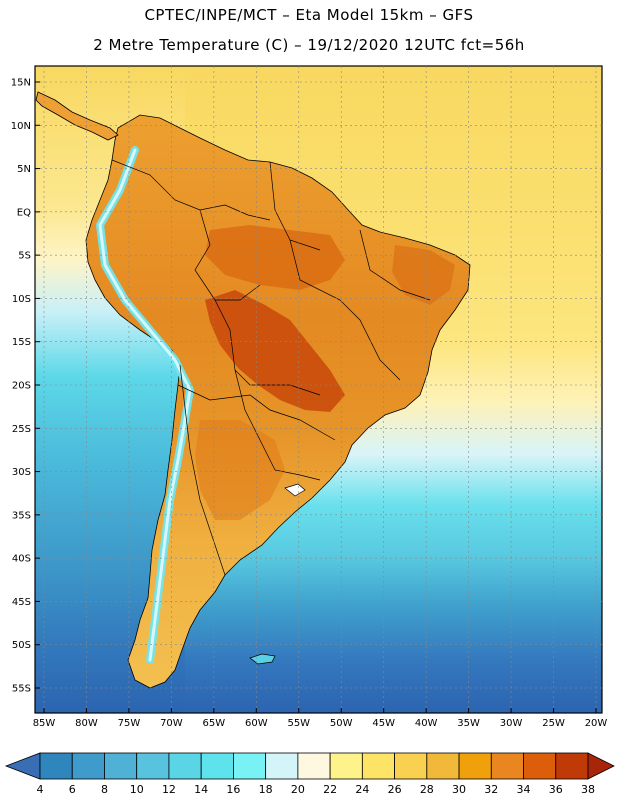  I want to click on colorbar-label: 28, so click(427, 789).